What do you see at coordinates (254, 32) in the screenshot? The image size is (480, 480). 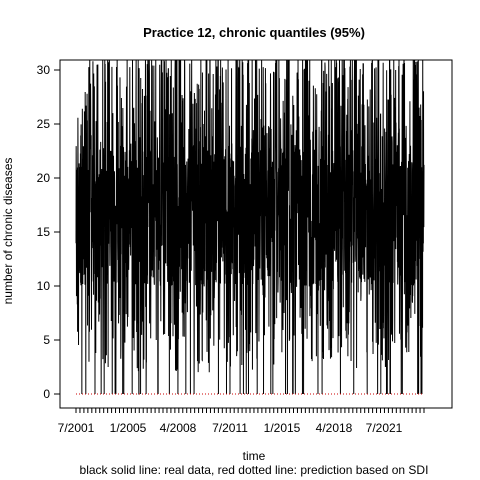 I see `chart-title: Practice 12, chronic quantiles (95%)` at bounding box center [254, 32].